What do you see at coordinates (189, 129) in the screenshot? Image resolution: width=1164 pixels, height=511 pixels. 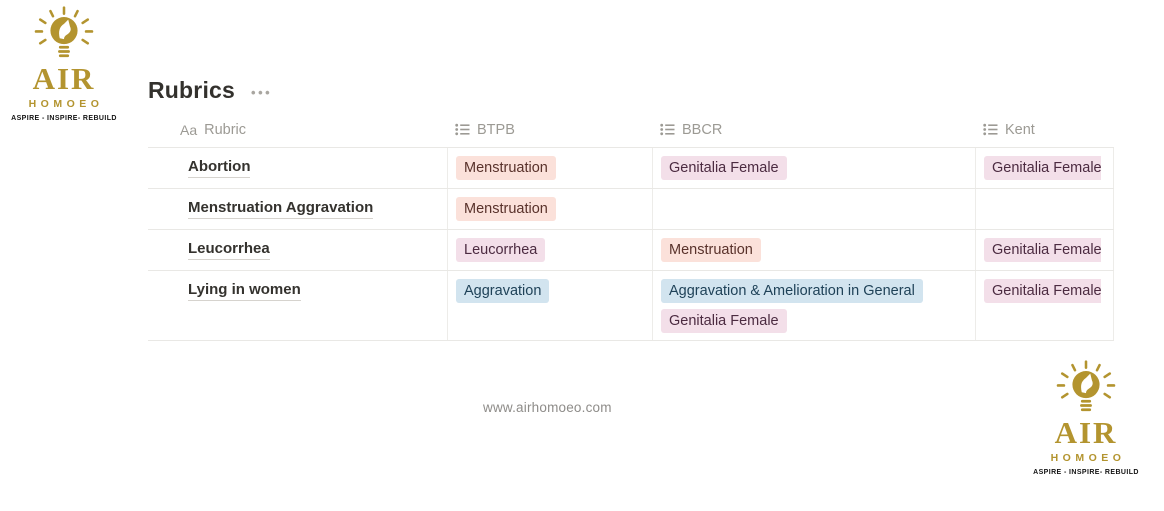 I see `title-property-icon: Aa` at bounding box center [189, 129].